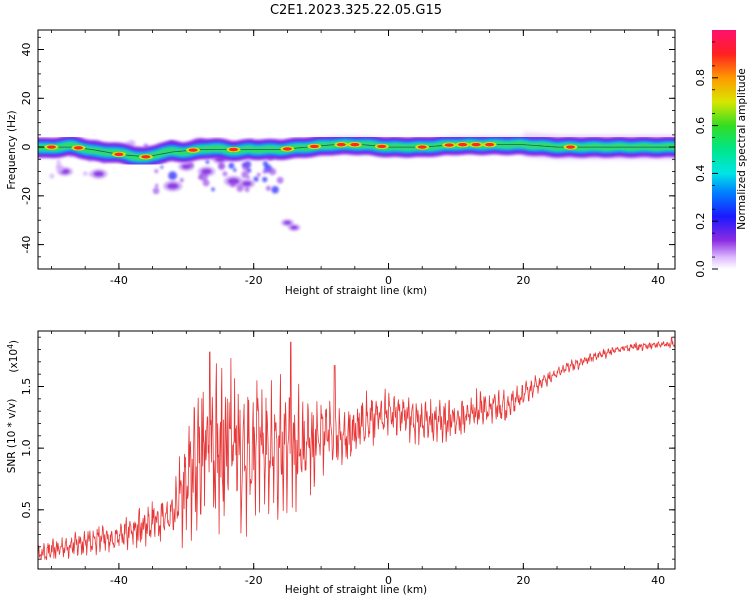 The image size is (750, 600). What do you see at coordinates (26, 147) in the screenshot?
I see `y-tick-label: 0` at bounding box center [26, 147].